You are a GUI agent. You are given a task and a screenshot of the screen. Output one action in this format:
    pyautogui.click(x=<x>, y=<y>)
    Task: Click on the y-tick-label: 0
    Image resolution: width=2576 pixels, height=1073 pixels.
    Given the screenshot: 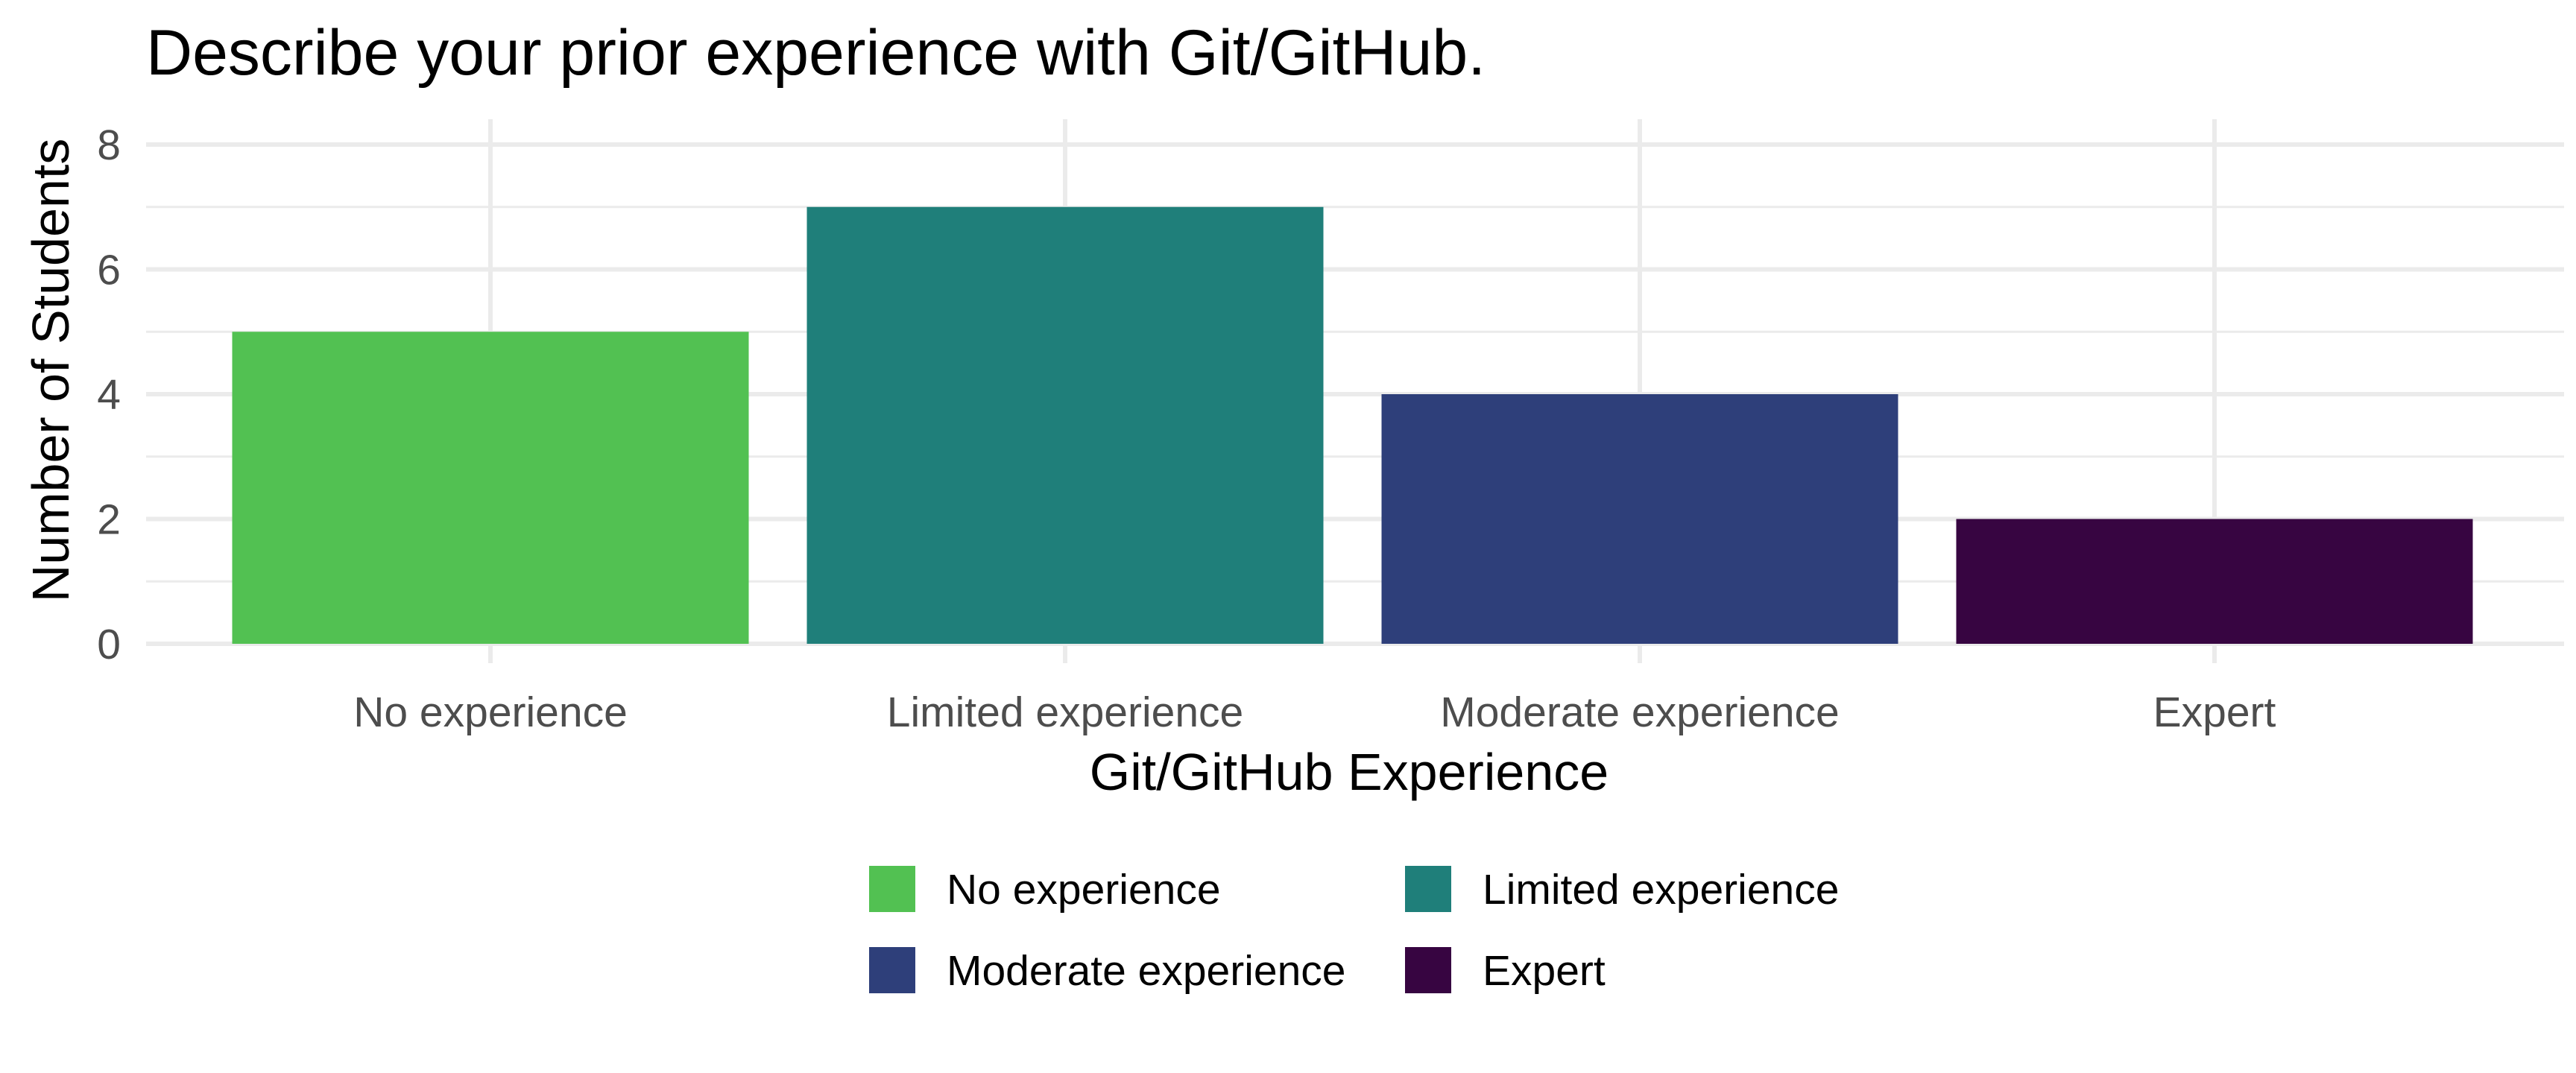 What is the action you would take?
    pyautogui.click(x=109, y=644)
    